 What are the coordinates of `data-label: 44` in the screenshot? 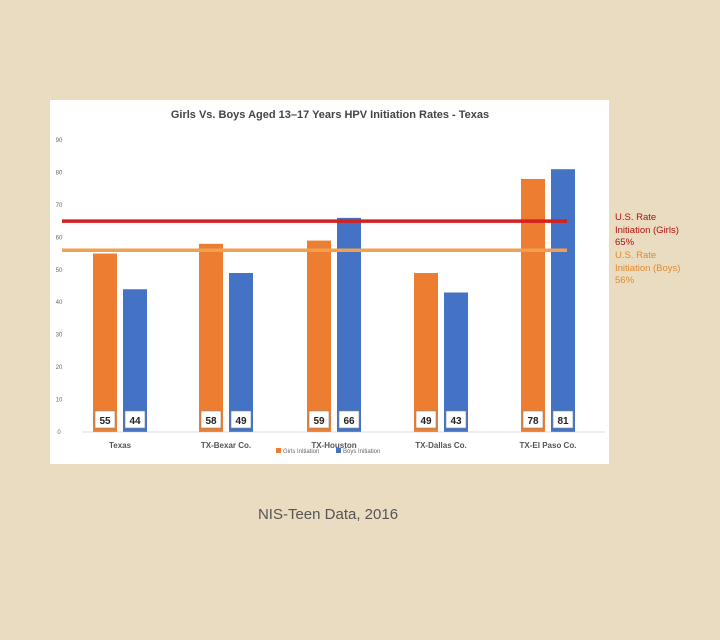 It's located at (135, 421).